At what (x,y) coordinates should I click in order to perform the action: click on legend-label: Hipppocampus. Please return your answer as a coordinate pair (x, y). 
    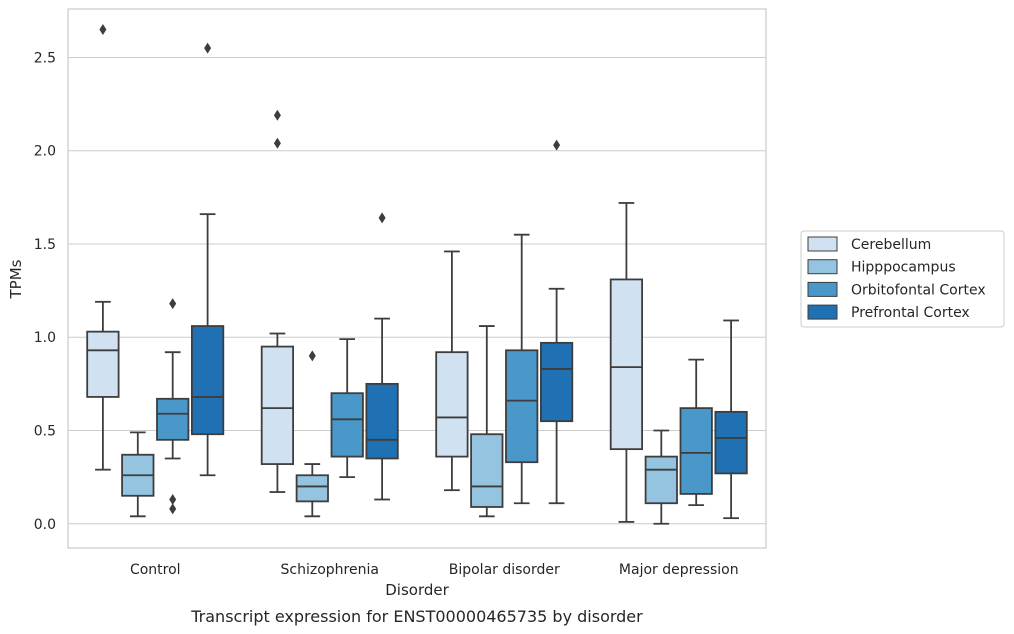
    Looking at the image, I should click on (903, 268).